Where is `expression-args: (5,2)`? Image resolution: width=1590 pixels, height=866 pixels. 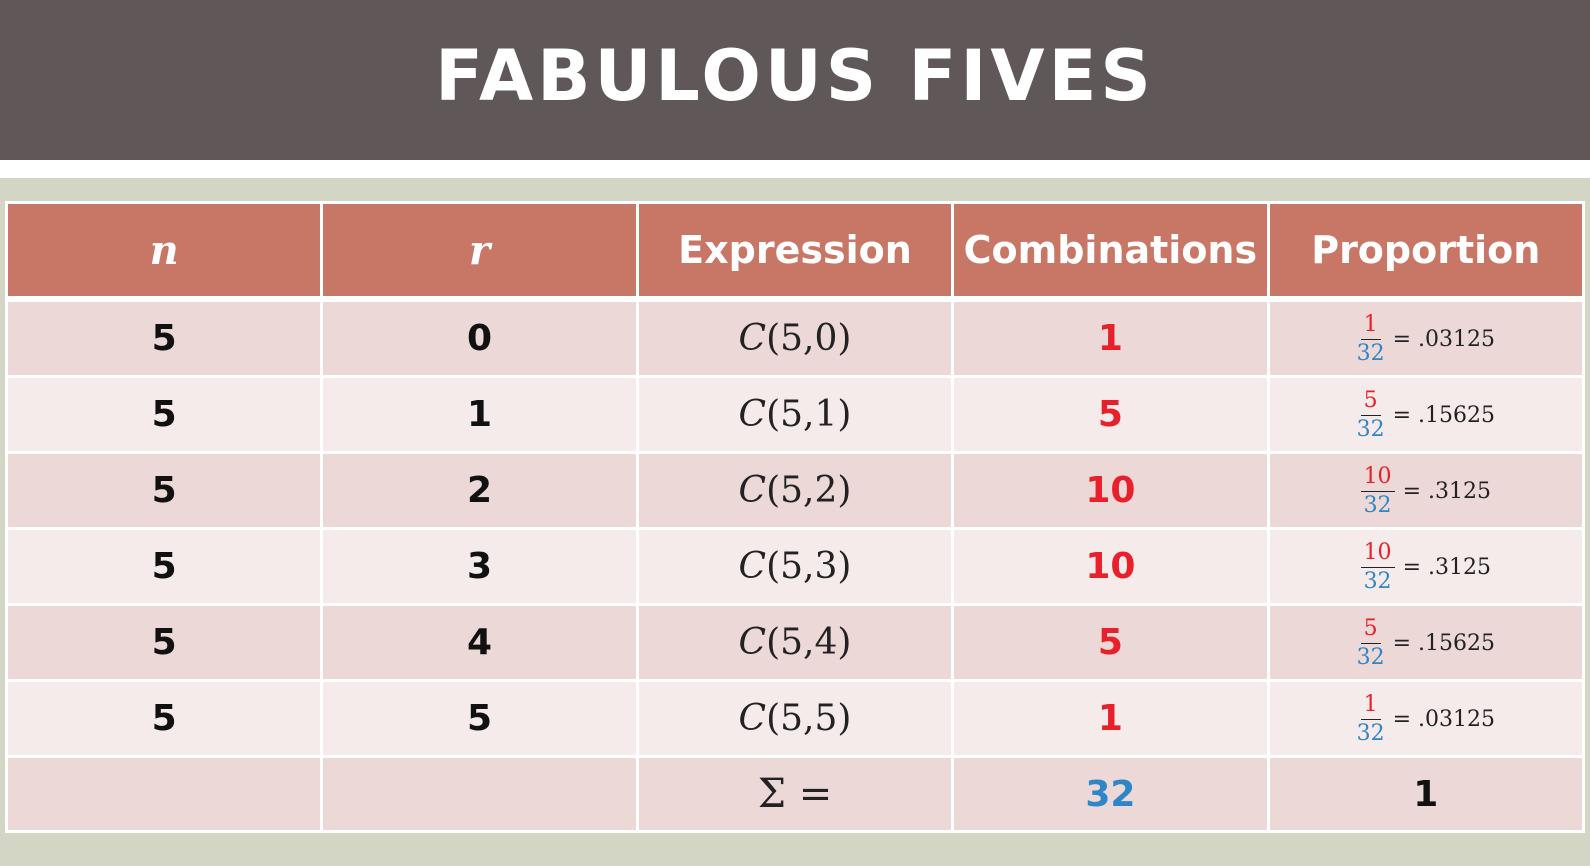
expression-args: (5,2) is located at coordinates (809, 490).